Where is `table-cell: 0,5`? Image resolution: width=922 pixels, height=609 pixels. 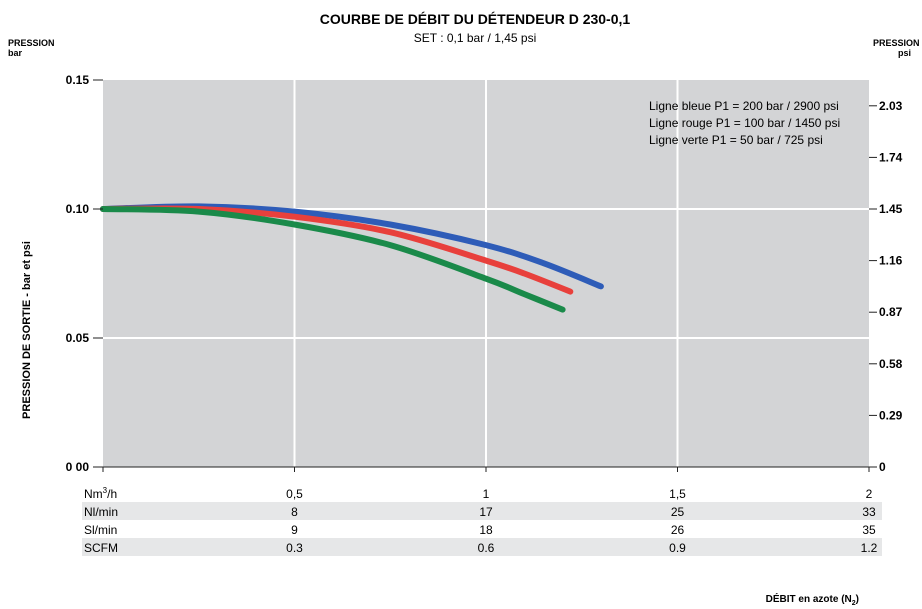
table-cell: 0,5 is located at coordinates (294, 494).